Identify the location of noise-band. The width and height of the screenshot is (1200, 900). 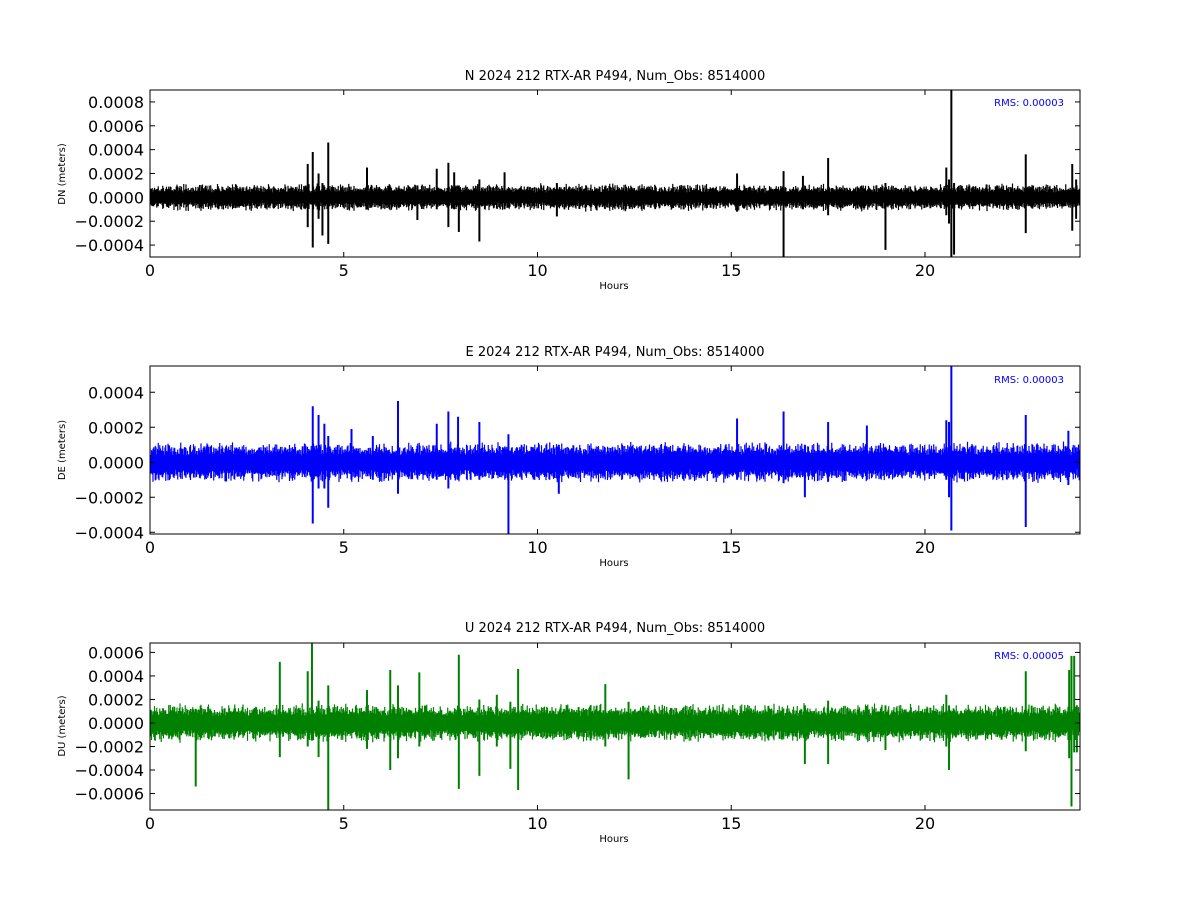
(615, 462).